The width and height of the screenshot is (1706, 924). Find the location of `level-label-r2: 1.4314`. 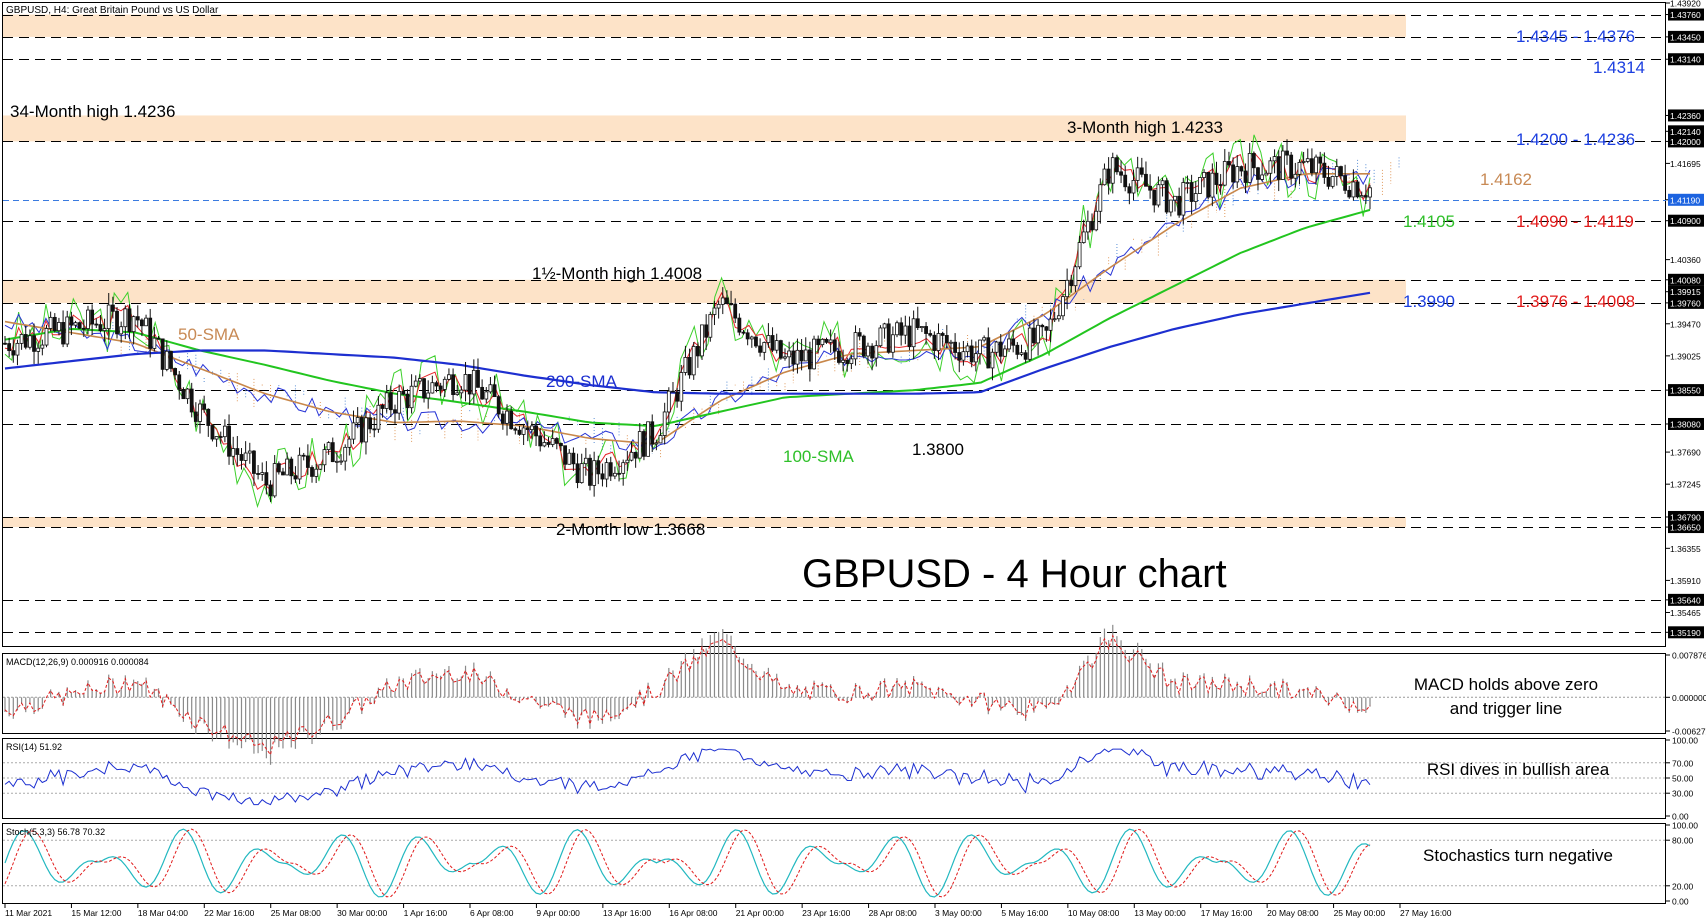

level-label-r2: 1.4314 is located at coordinates (1619, 67).